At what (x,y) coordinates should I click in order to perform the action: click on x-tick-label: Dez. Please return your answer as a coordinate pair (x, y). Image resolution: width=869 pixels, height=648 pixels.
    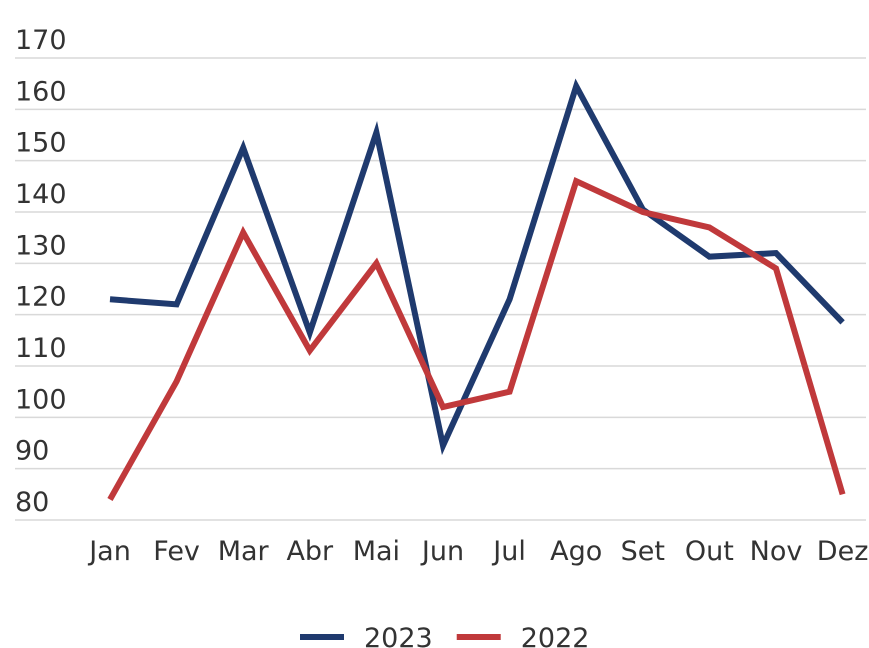
    Looking at the image, I should click on (843, 551).